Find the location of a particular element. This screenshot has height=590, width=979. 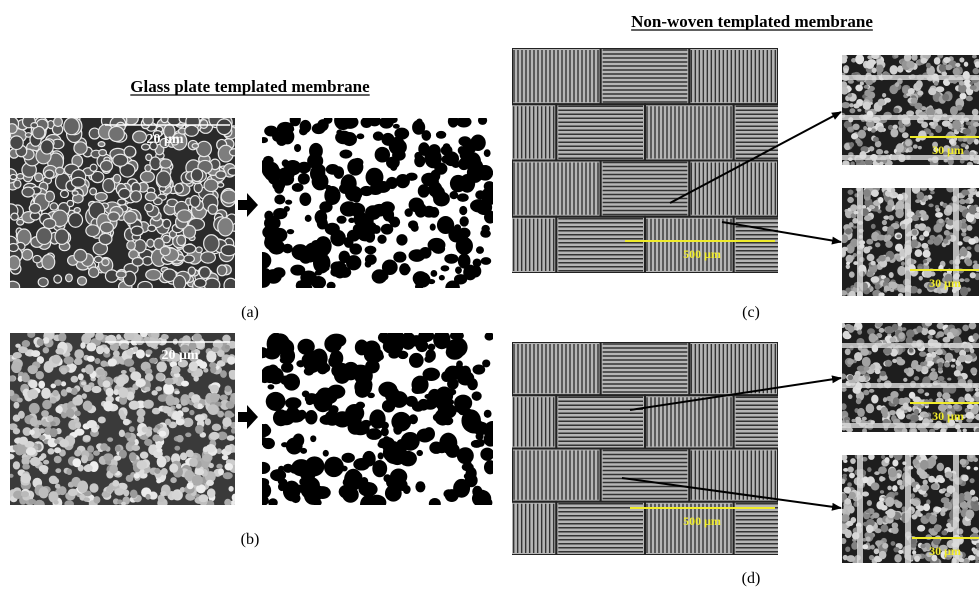

scale-label: 20 μm is located at coordinates (179, 355).